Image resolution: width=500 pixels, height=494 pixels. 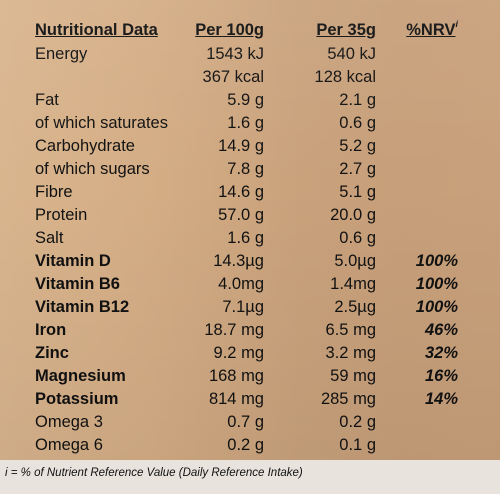 I want to click on value-per-100g: 14.9 g, so click(x=241, y=146).